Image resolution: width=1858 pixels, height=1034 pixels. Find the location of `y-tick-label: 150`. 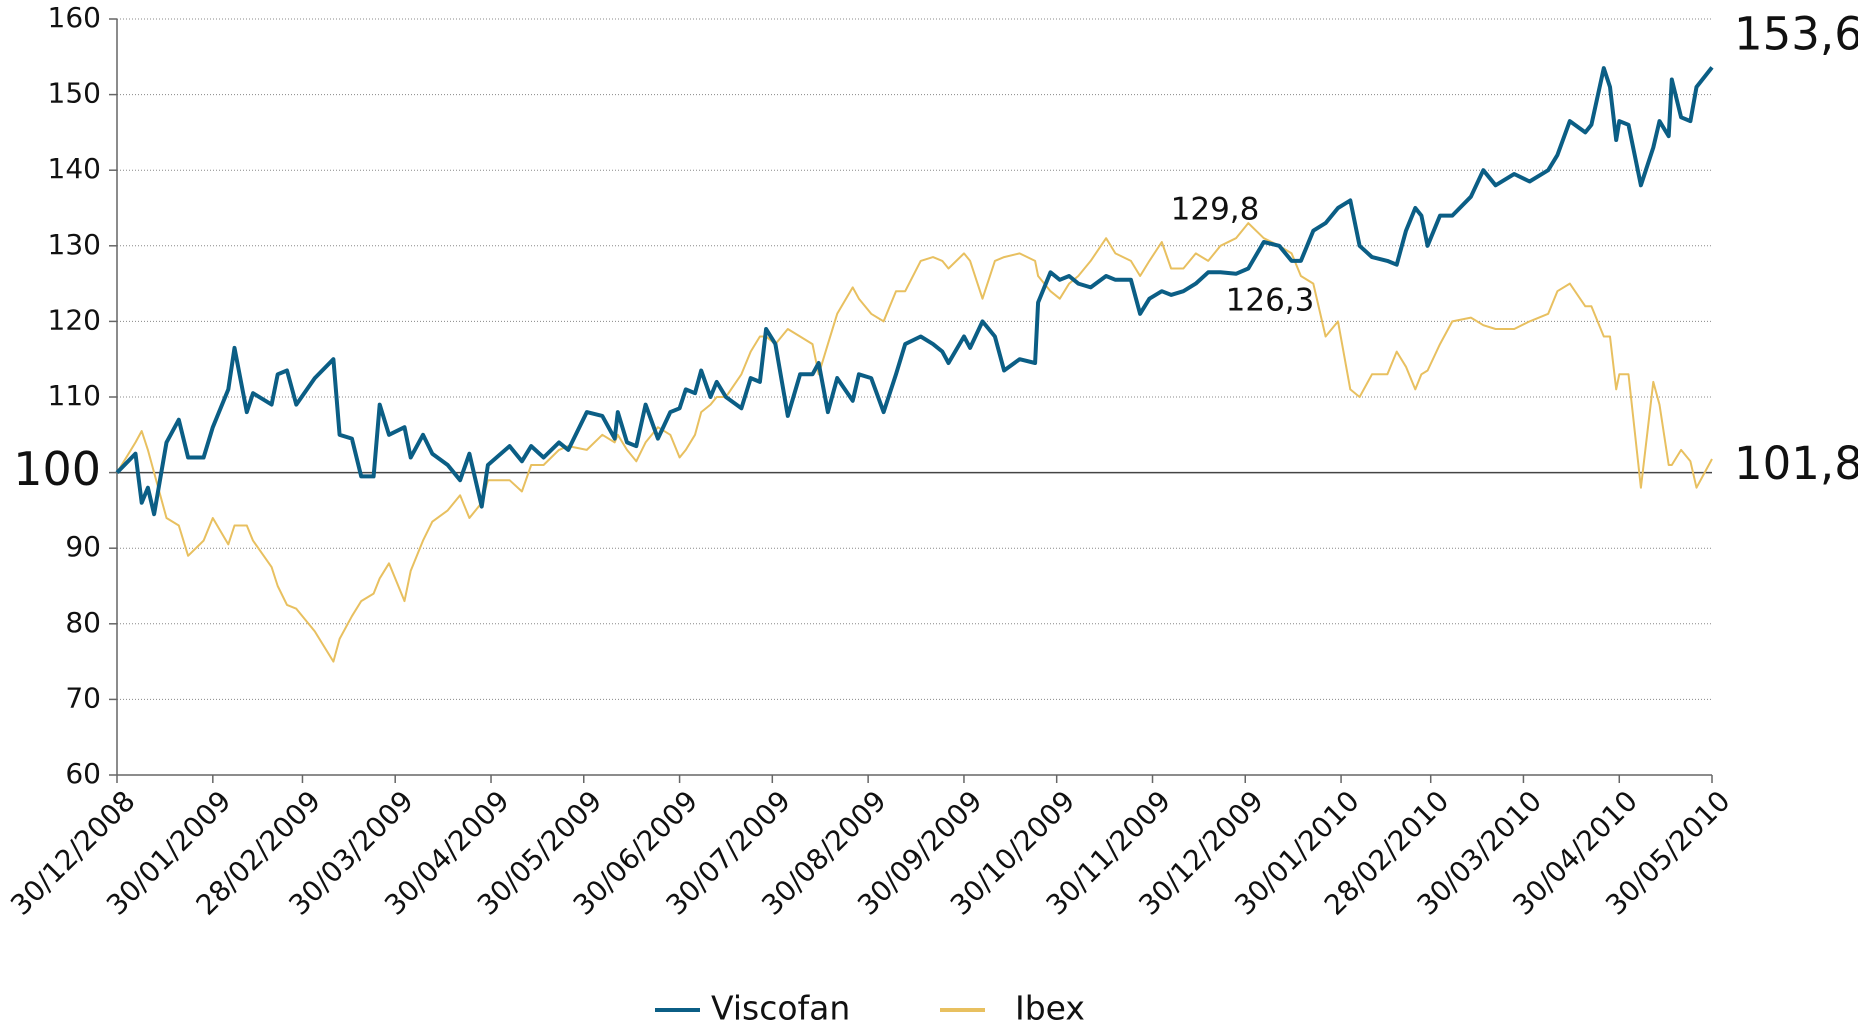

y-tick-label: 150 is located at coordinates (74, 93).